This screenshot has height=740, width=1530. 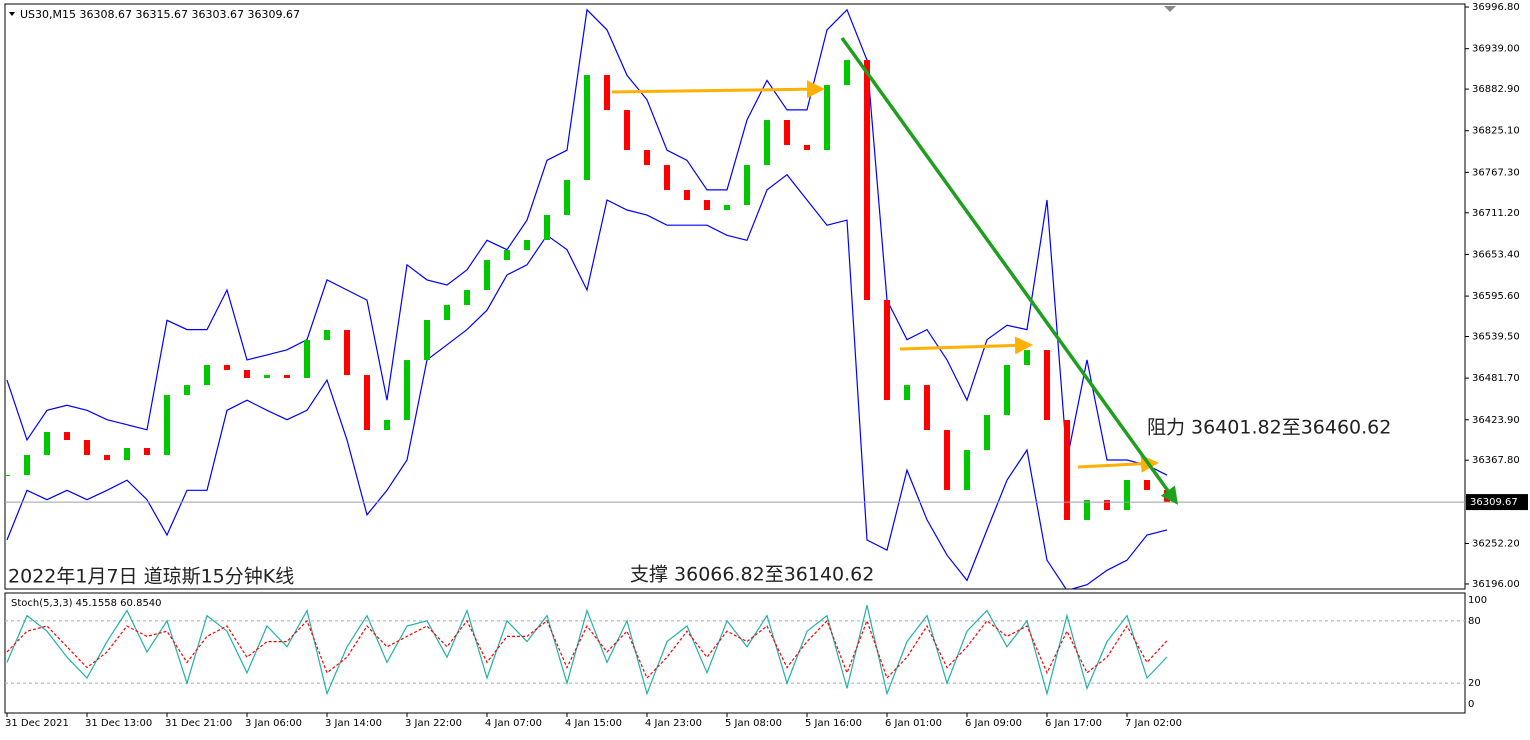 What do you see at coordinates (1496, 49) in the screenshot?
I see `y-tick-label: 36939.00` at bounding box center [1496, 49].